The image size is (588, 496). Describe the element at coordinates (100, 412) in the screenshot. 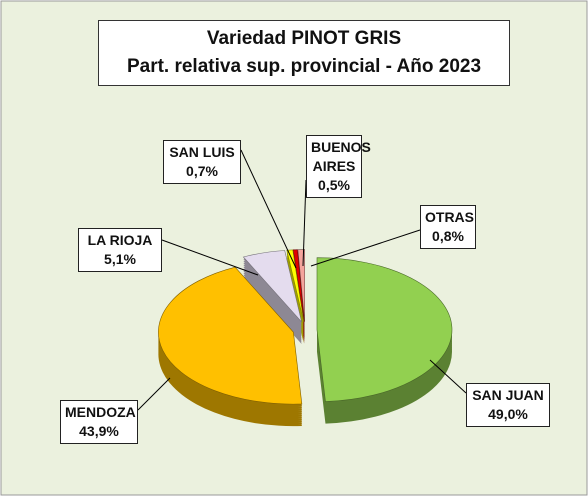

I see `category-label: MENDOZA` at that location.